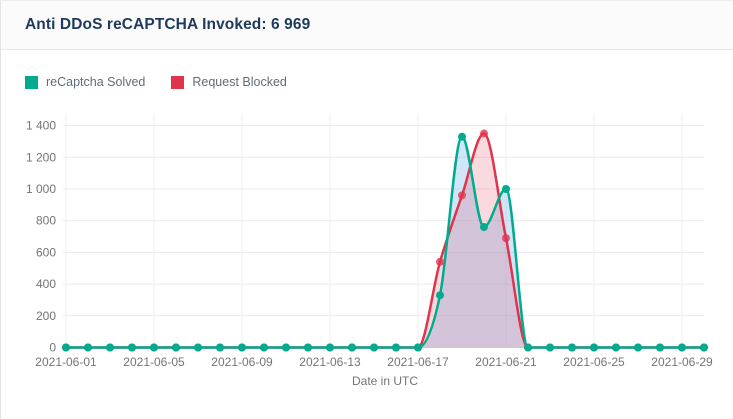  Describe the element at coordinates (156, 82) in the screenshot. I see `chart-legend: reCaptcha Solved Request Blocked` at that location.